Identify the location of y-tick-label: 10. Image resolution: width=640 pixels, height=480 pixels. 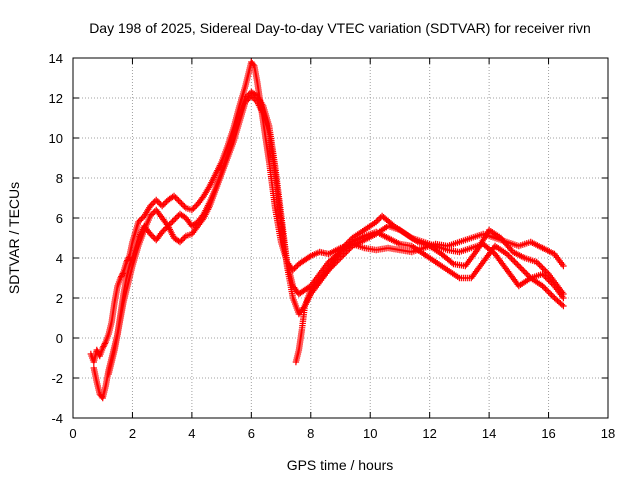
(56, 138).